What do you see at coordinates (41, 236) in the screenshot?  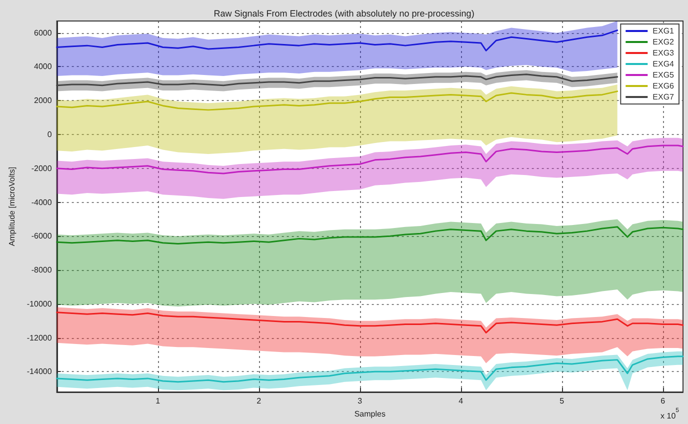 I see `y-tick-label: -6000` at bounding box center [41, 236].